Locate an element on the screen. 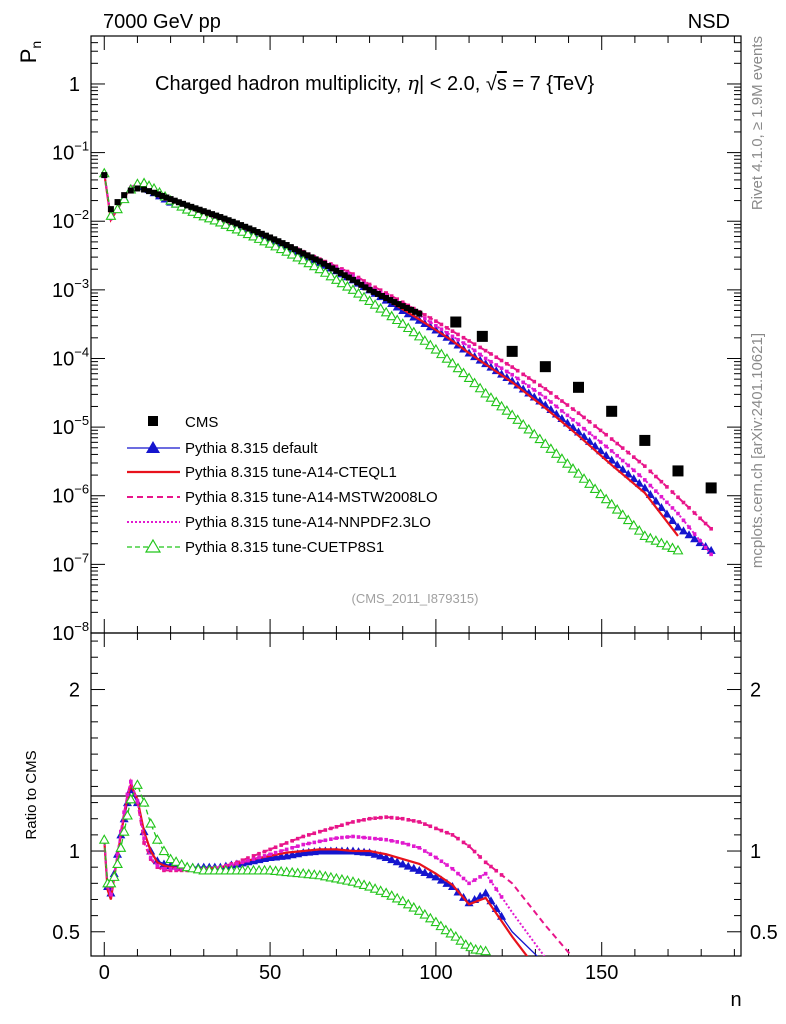 The image size is (786, 1024). legend-entry-cms: CMS is located at coordinates (201, 422).